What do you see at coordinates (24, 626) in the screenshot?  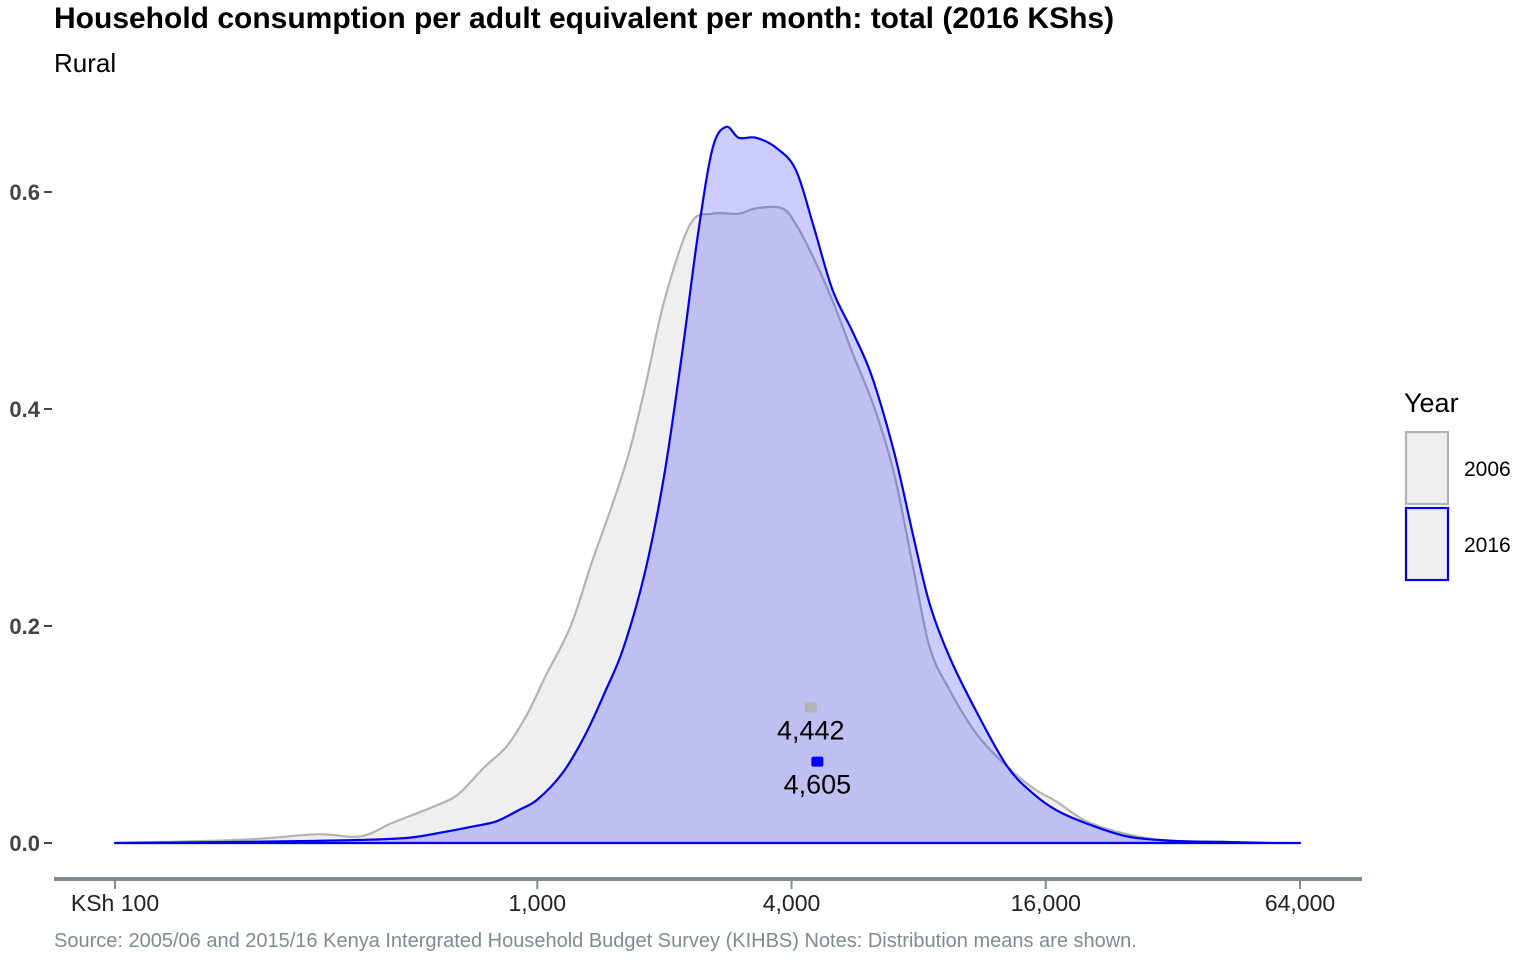 I see `y-tick-label: 0.2` at bounding box center [24, 626].